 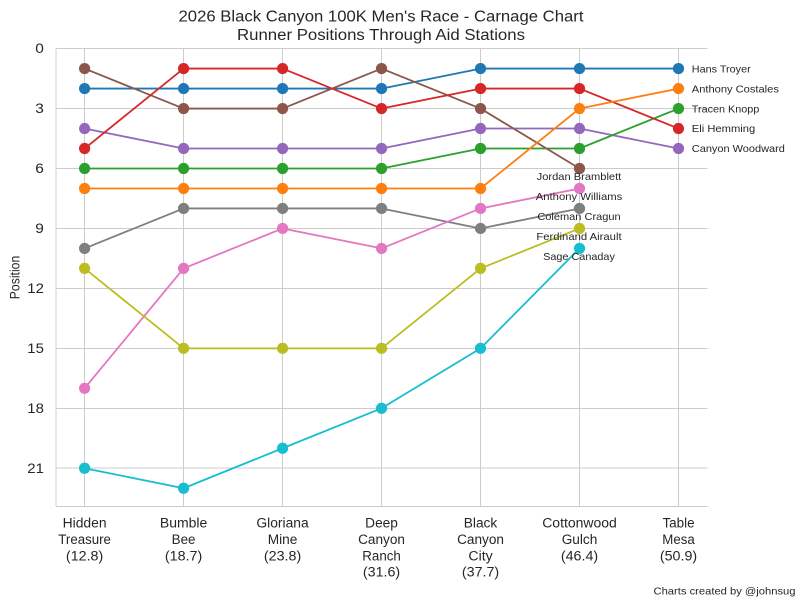 What do you see at coordinates (480, 572) in the screenshot?
I see `svg-text: (37.7)` at bounding box center [480, 572].